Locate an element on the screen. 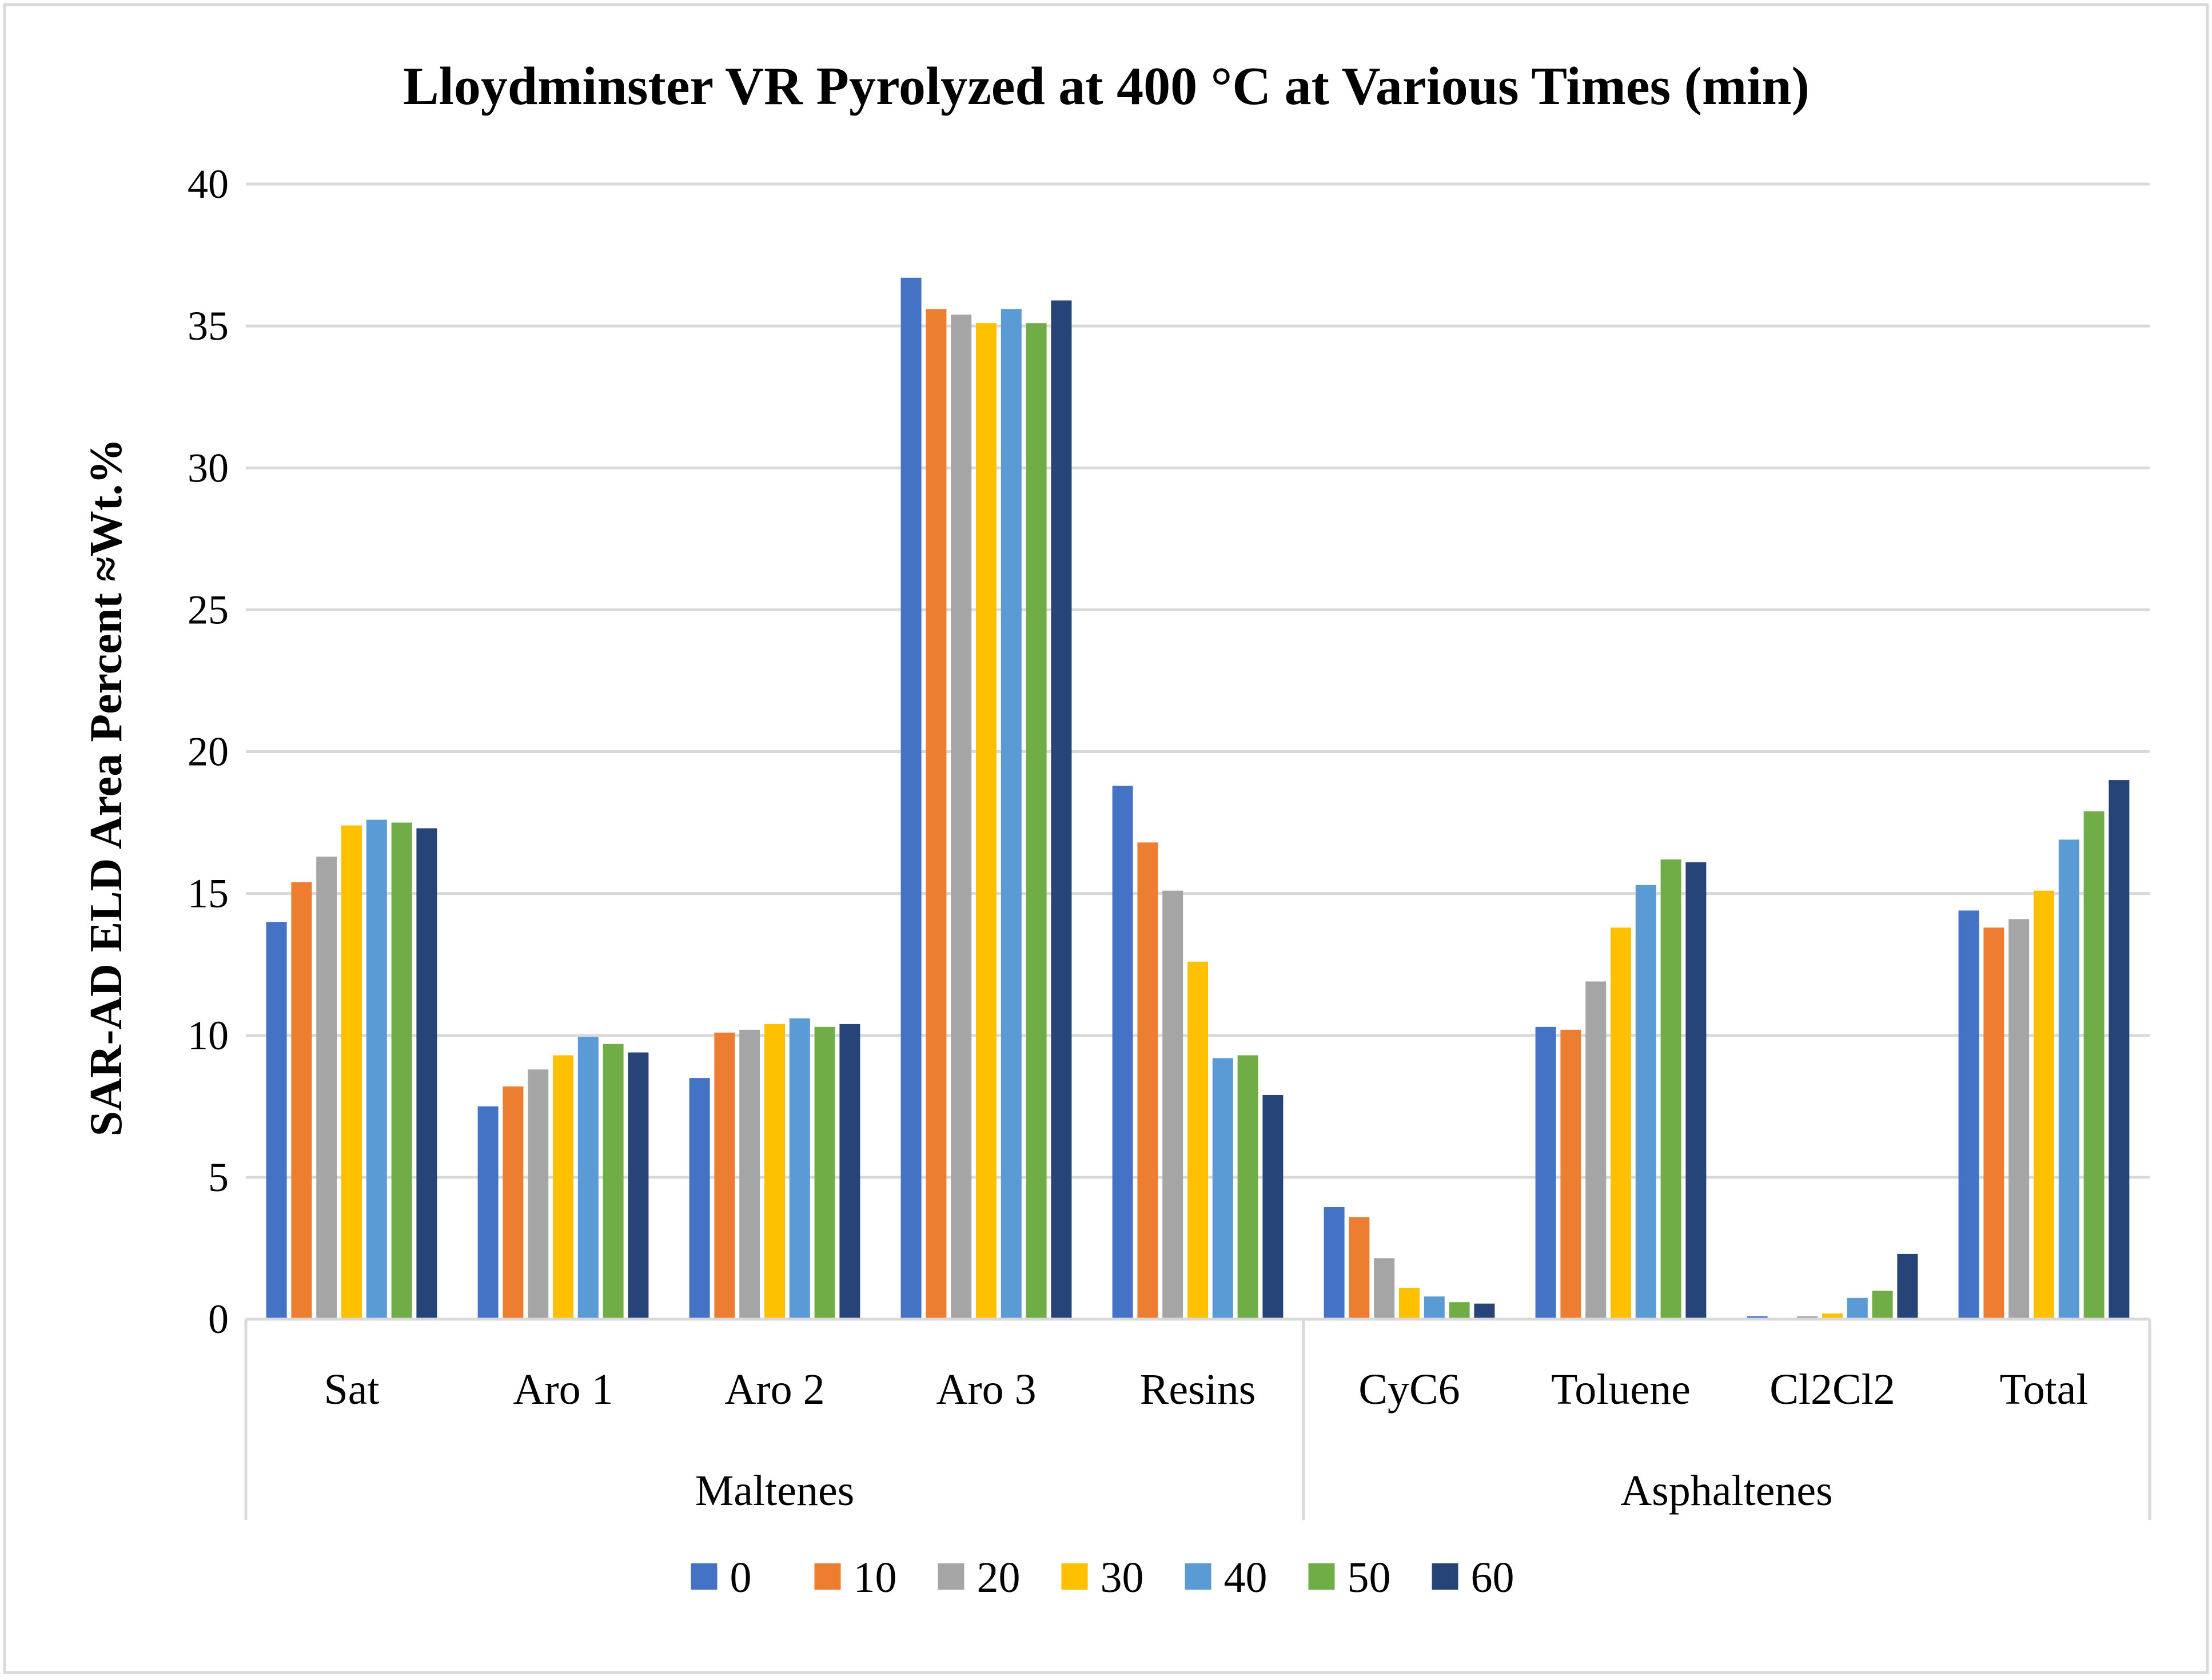  x-group-label: Asphaltenes is located at coordinates (1726, 1491).